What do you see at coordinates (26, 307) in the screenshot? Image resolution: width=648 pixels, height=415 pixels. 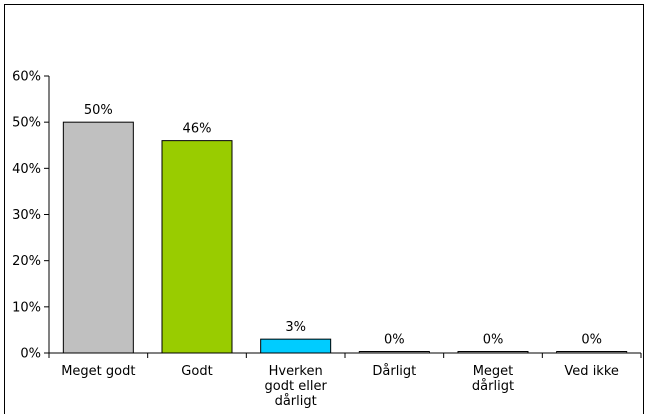 I see `y-tick-label: 10%` at bounding box center [26, 307].